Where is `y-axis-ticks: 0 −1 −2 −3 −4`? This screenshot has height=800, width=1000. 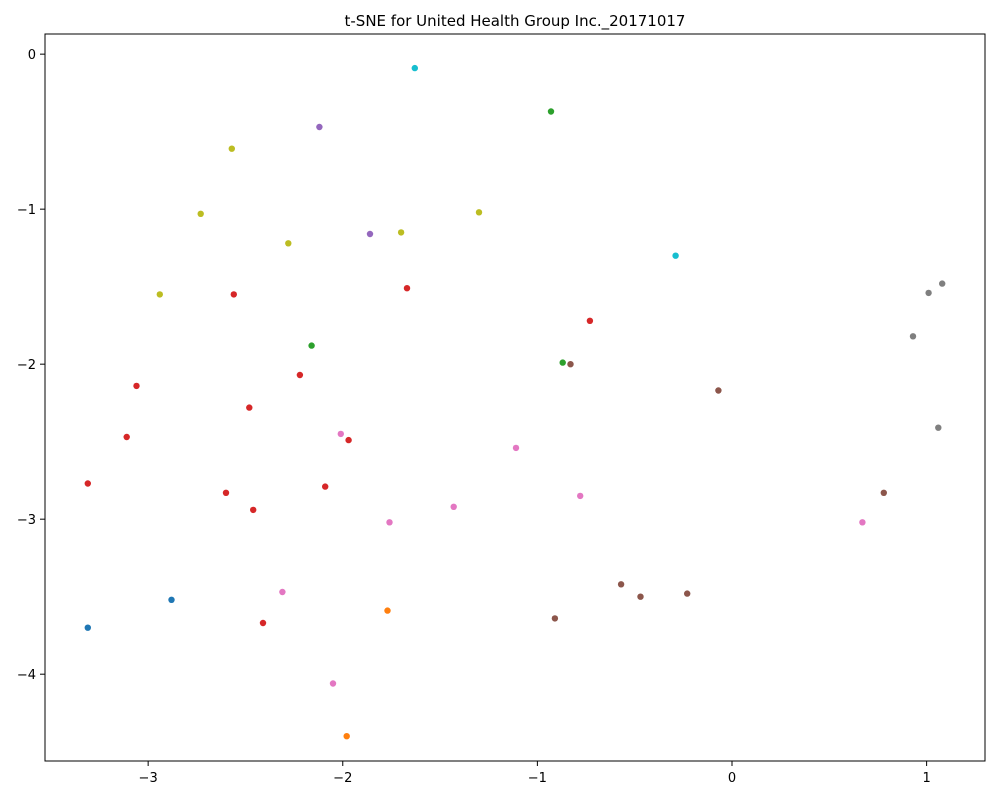
y-axis-ticks: 0 −1 −2 −3 −4 is located at coordinates (31, 365).